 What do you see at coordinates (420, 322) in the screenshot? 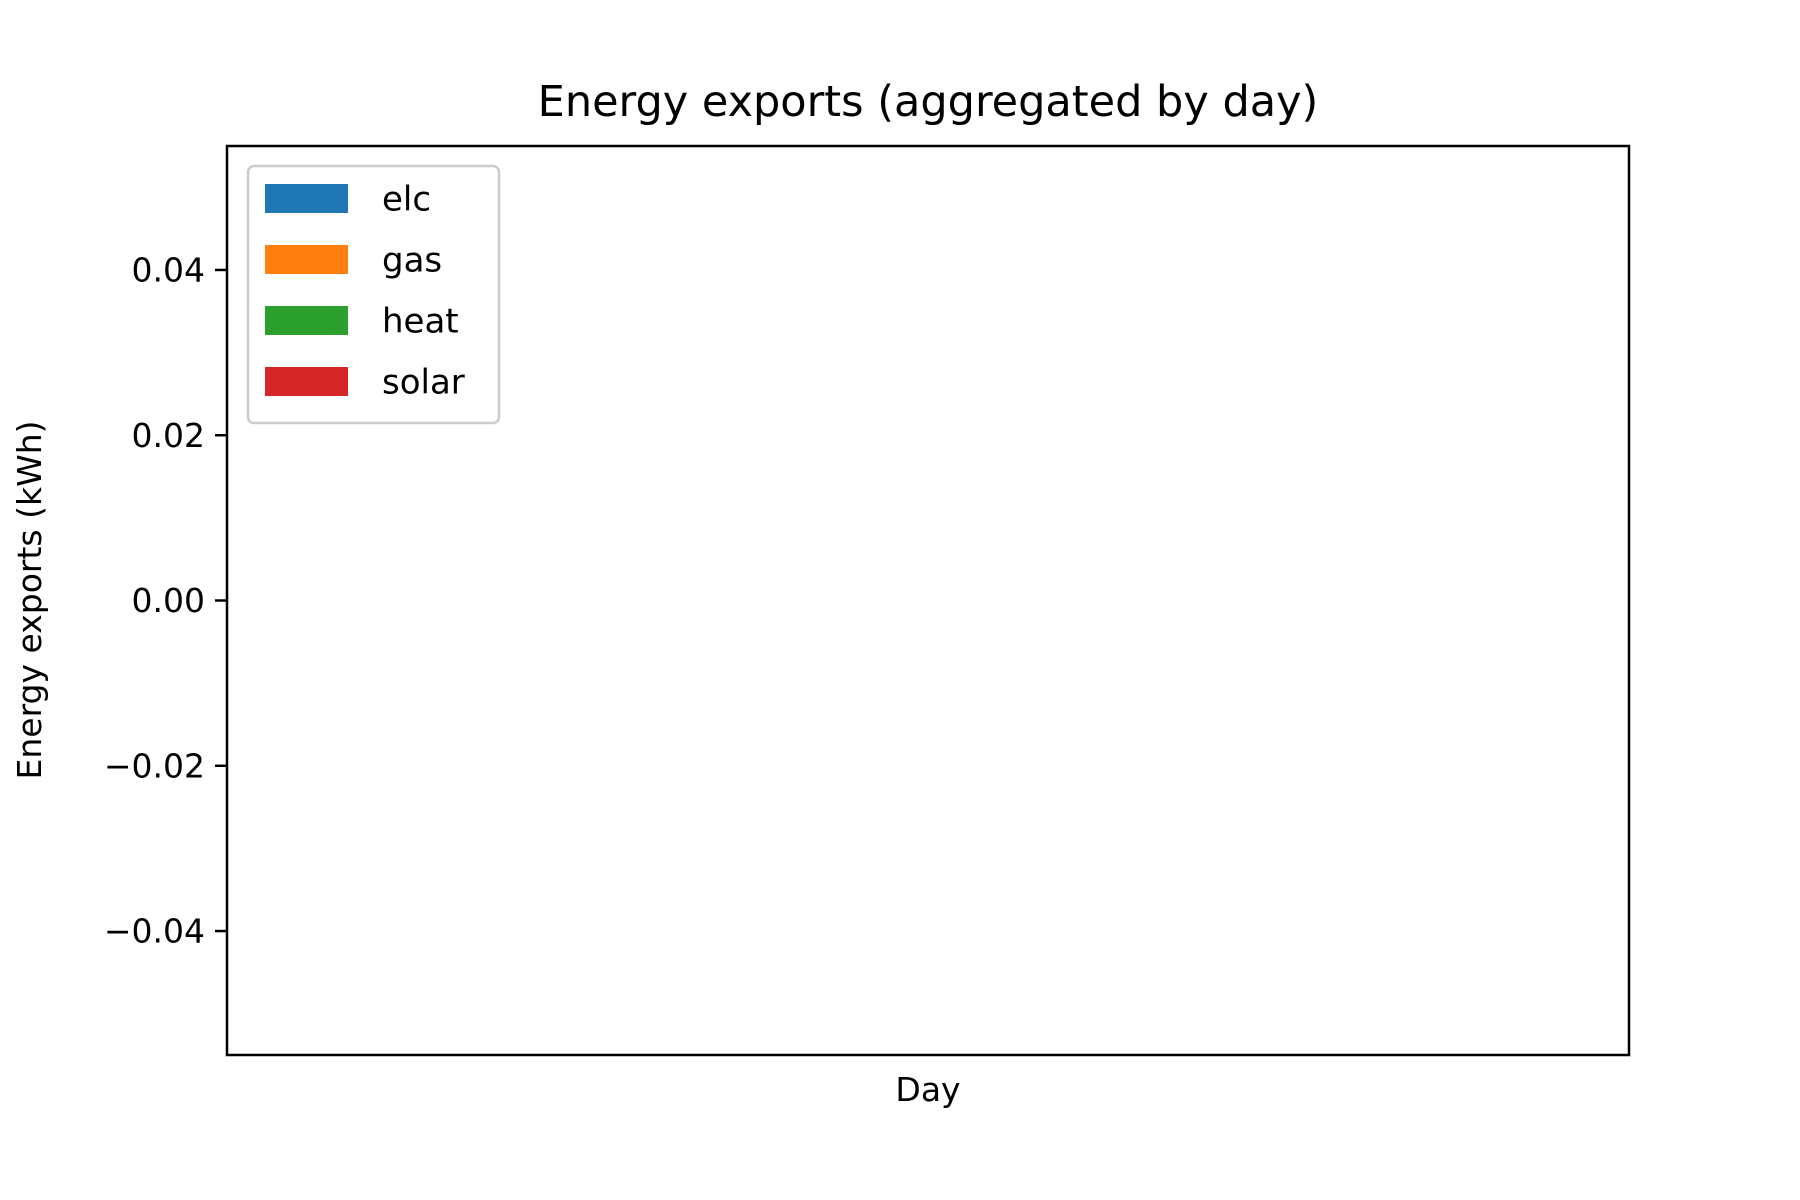
I see `legend-label-heat: heat` at bounding box center [420, 322].